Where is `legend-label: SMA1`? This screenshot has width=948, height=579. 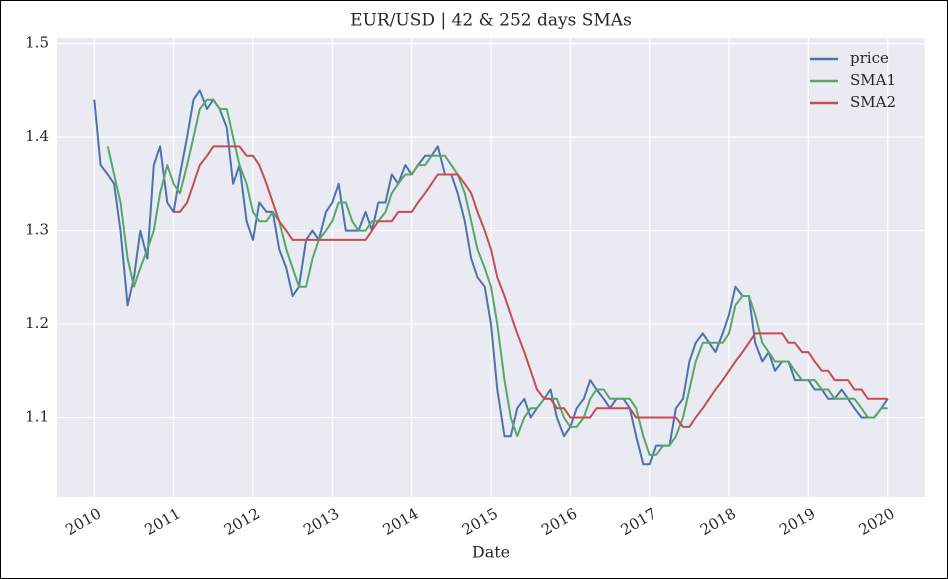 legend-label: SMA1 is located at coordinates (873, 80).